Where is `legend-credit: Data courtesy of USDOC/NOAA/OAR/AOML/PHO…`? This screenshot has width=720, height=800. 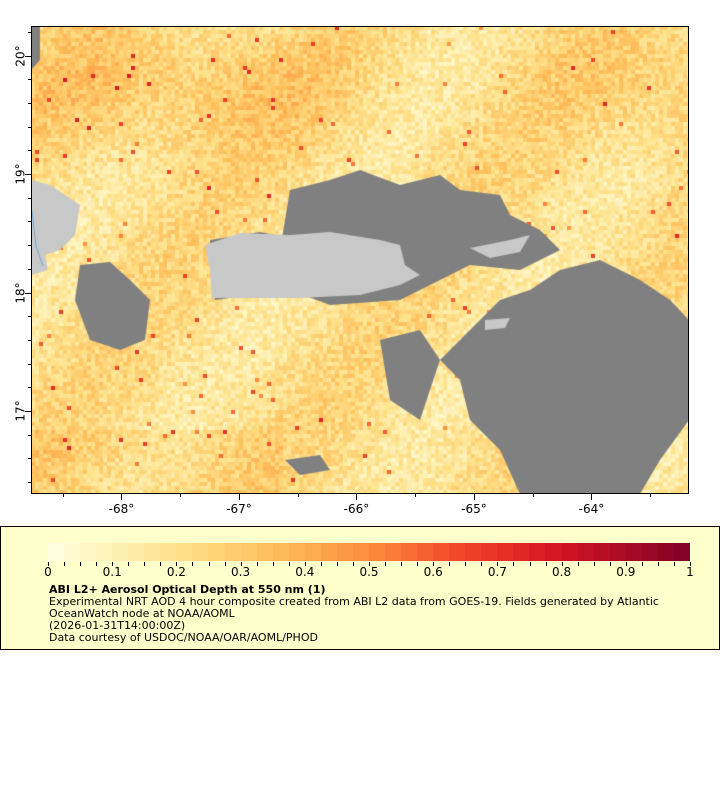
legend-credit: Data courtesy of USDOC/NOAA/OAR/AOML/PHO… is located at coordinates (183, 637).